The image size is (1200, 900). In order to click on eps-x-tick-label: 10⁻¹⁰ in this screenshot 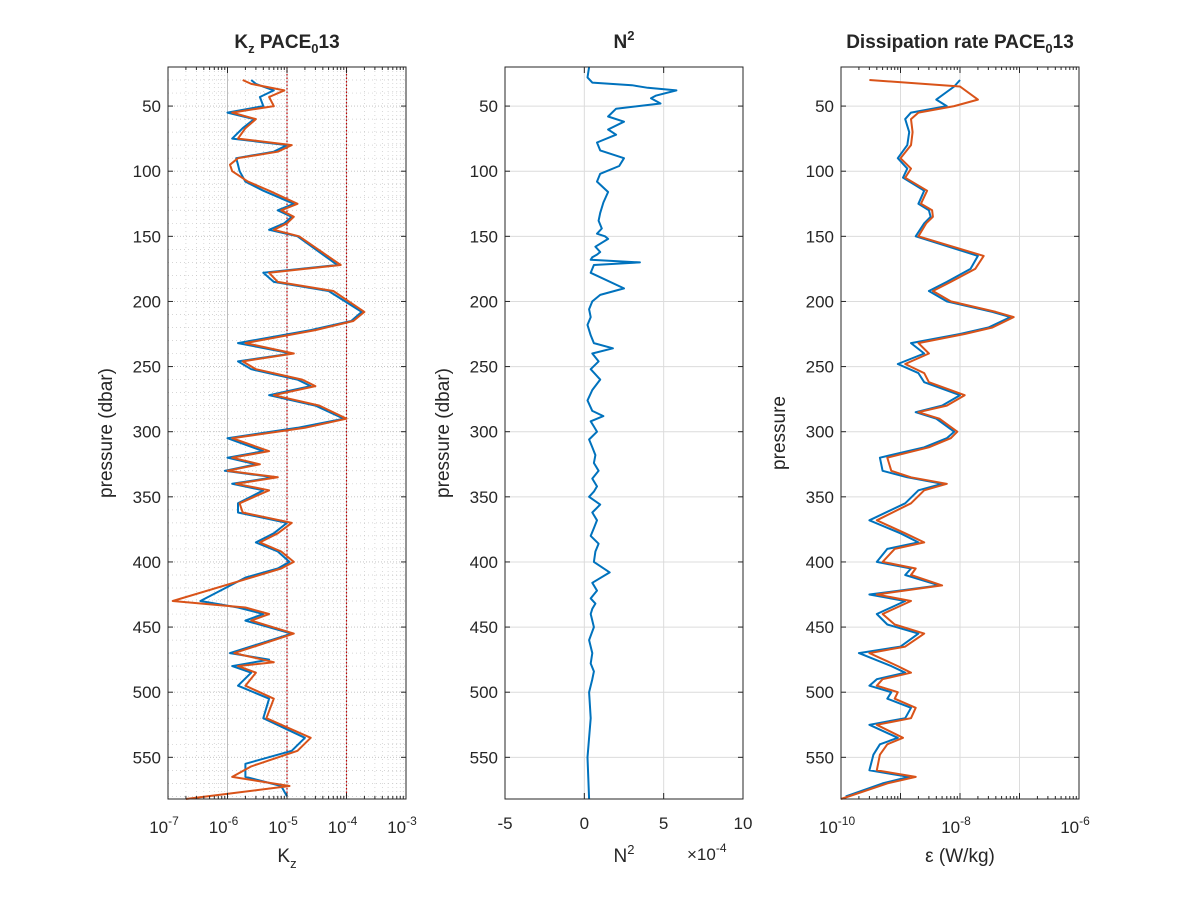, I will do `click(837, 825)`.